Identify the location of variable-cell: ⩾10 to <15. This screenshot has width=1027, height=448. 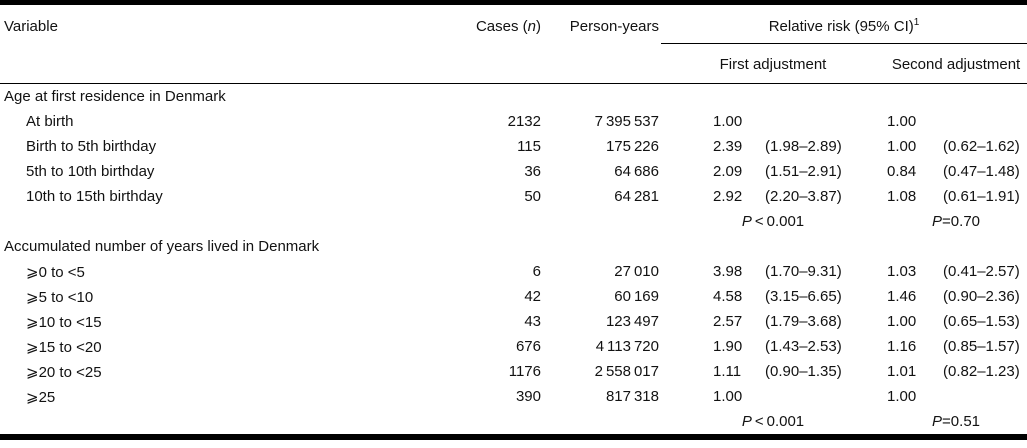
(64, 322).